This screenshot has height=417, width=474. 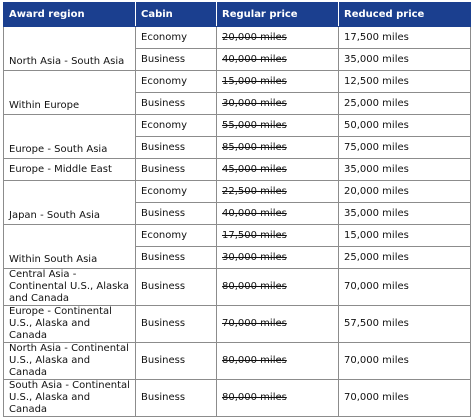 What do you see at coordinates (277, 125) in the screenshot?
I see `regular-price-cell: 55,000 miles` at bounding box center [277, 125].